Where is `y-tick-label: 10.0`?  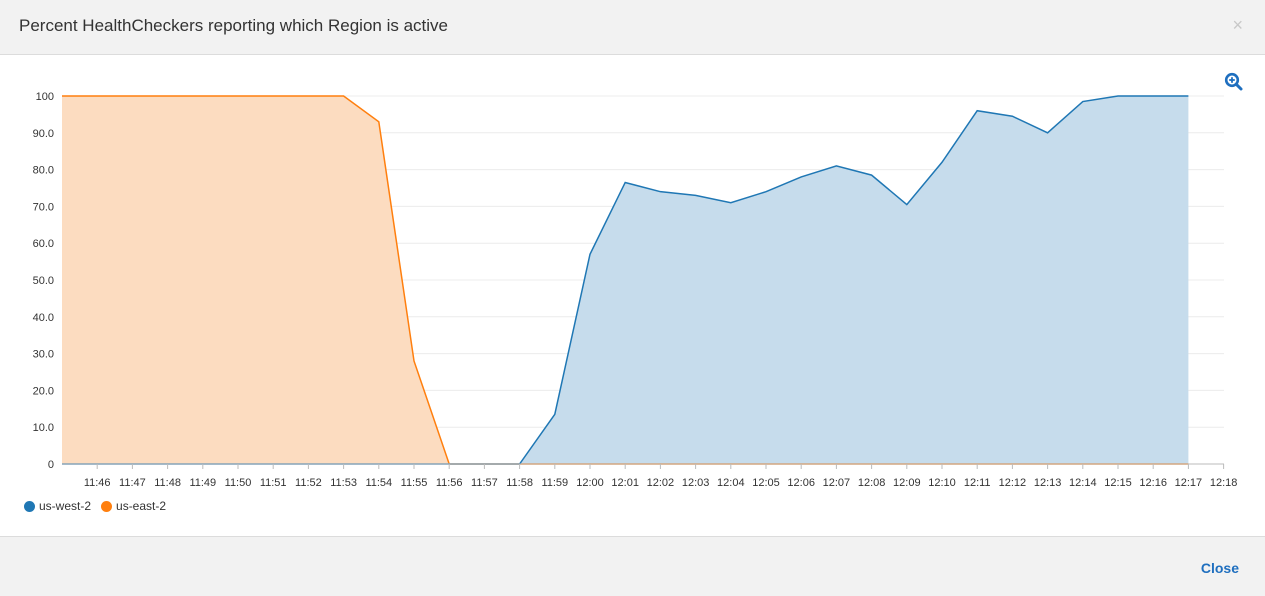 y-tick-label: 10.0 is located at coordinates (43, 428).